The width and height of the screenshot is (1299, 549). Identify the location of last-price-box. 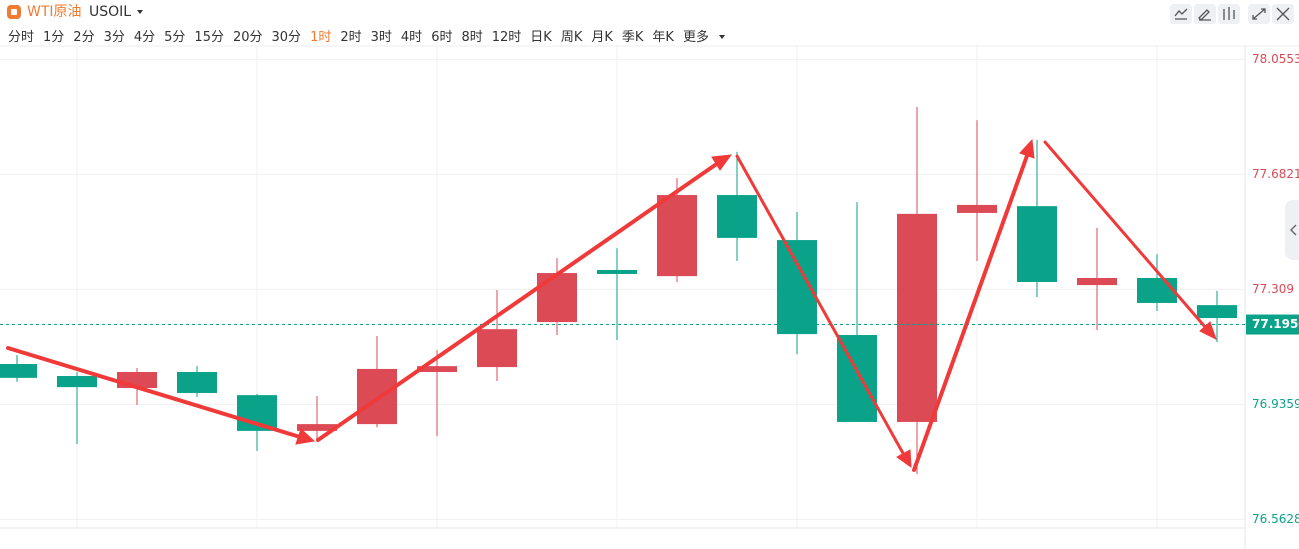
(1272, 324).